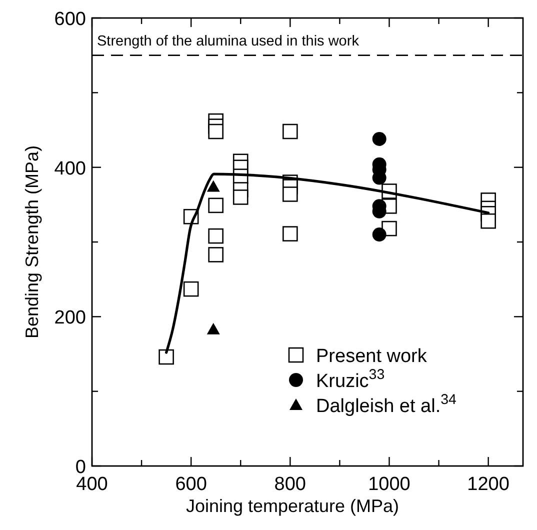 This screenshot has height=530, width=537. Describe the element at coordinates (293, 506) in the screenshot. I see `x-axis-title: Joining temperature (MPa)` at that location.